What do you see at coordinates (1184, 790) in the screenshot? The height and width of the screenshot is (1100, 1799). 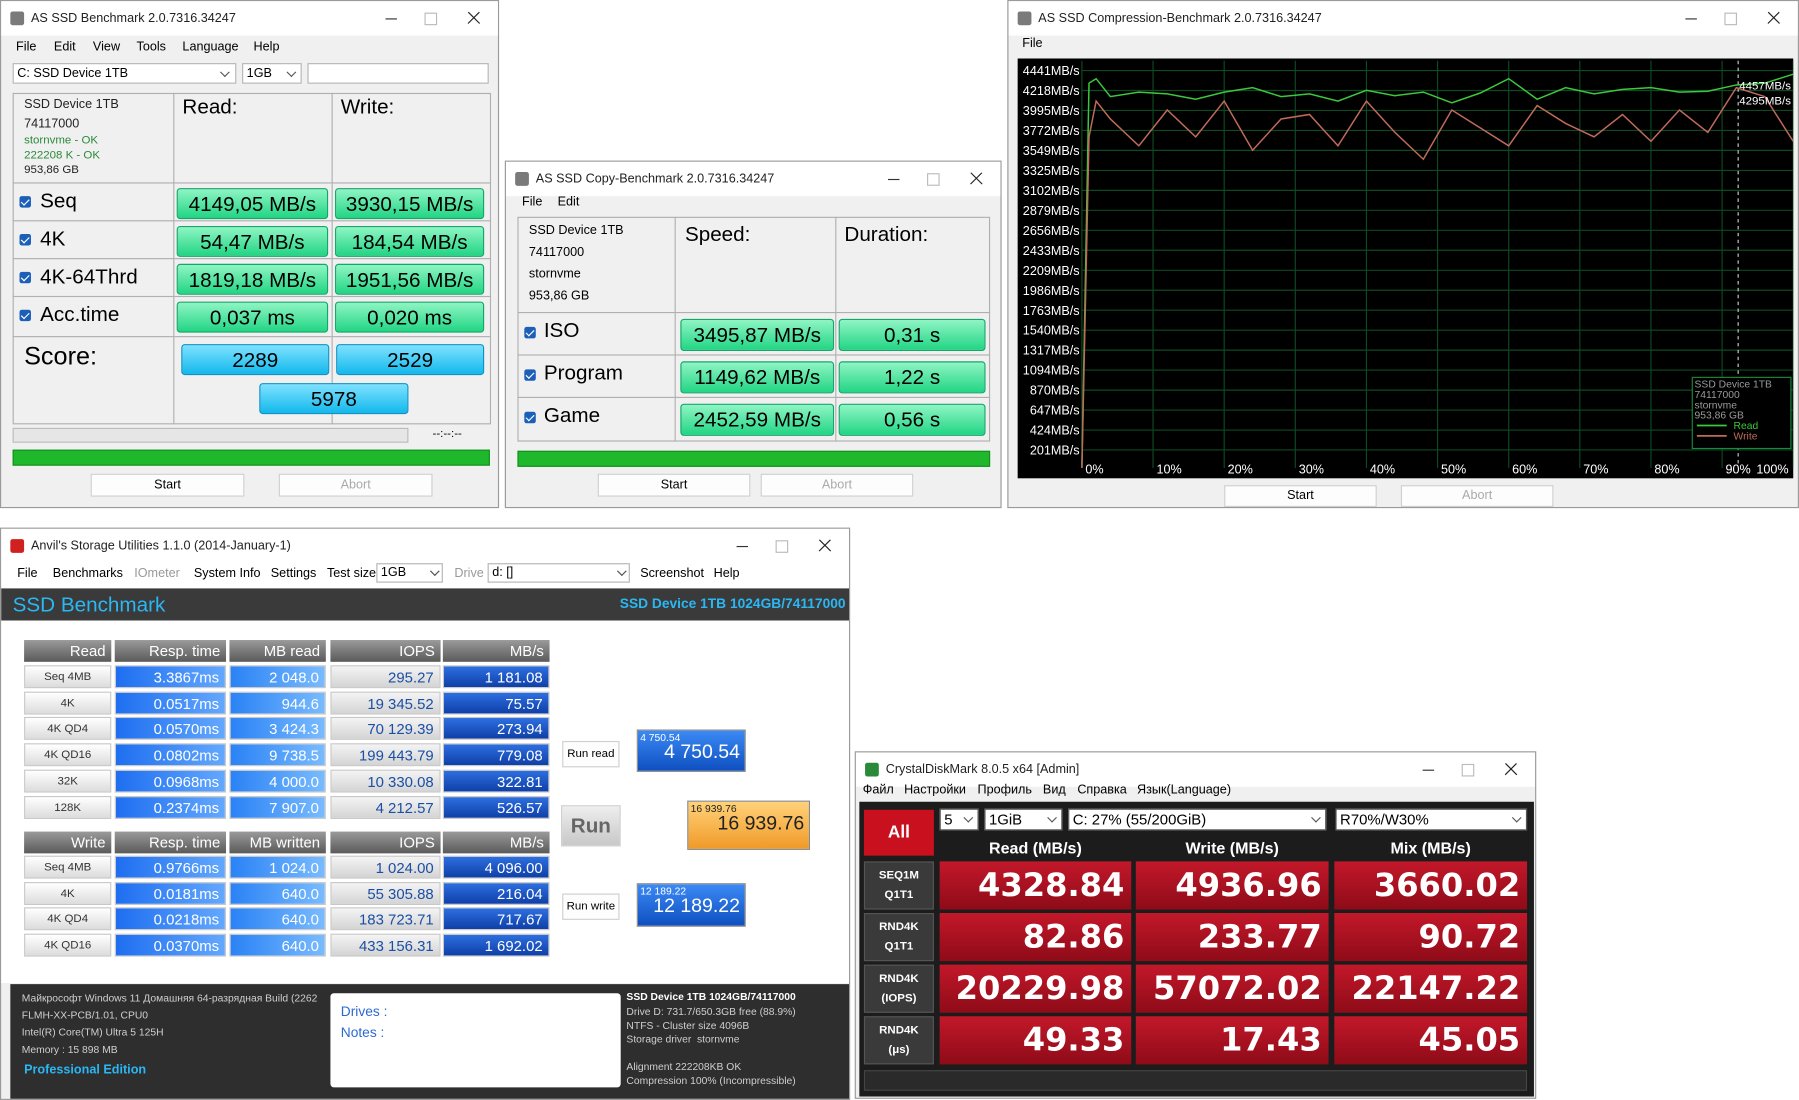 I see `menu-item: Язык(Language)` at bounding box center [1184, 790].